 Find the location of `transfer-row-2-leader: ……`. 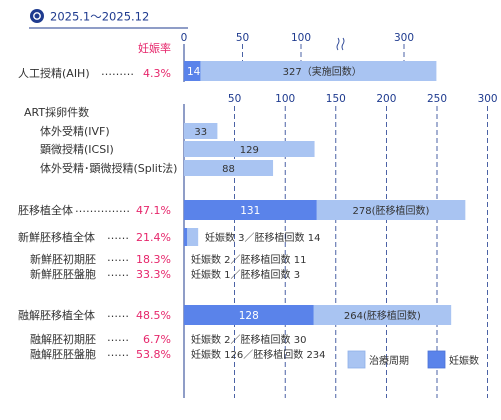

transfer-row-2-leader: …… is located at coordinates (118, 257).